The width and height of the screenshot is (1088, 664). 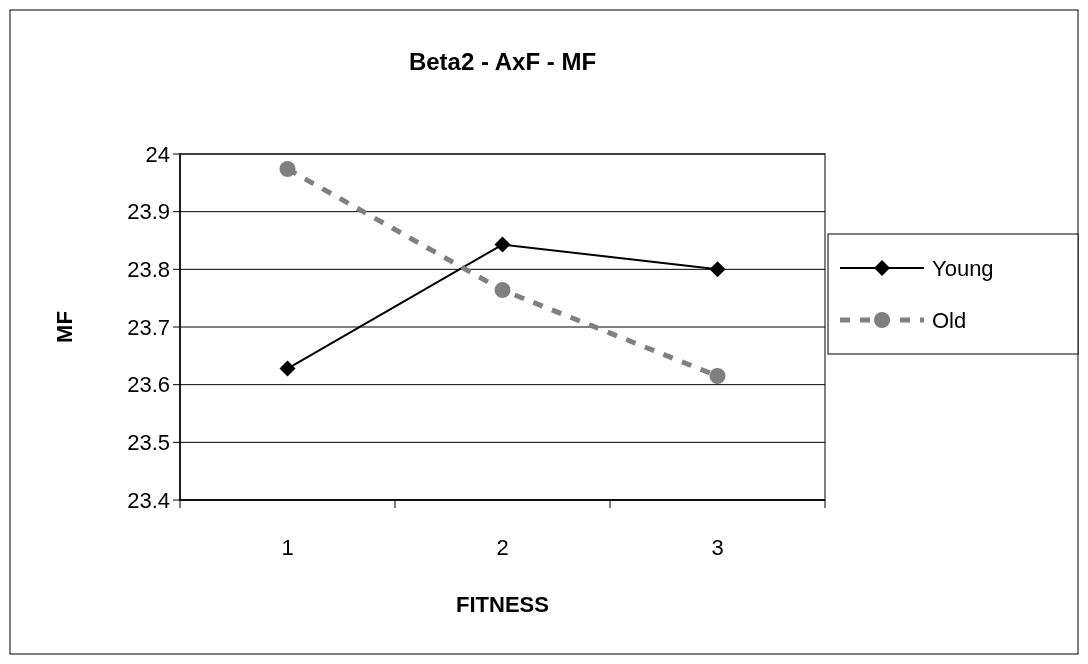 I want to click on x-tick-label: 2, so click(x=502, y=547).